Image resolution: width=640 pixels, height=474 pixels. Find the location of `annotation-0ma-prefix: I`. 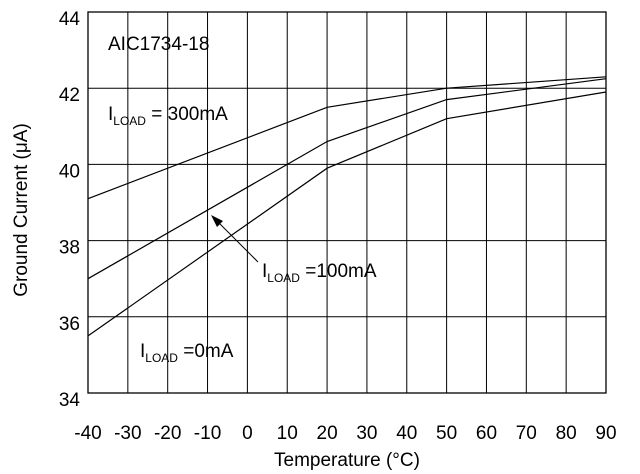

annotation-0ma-prefix: I is located at coordinates (142, 351).